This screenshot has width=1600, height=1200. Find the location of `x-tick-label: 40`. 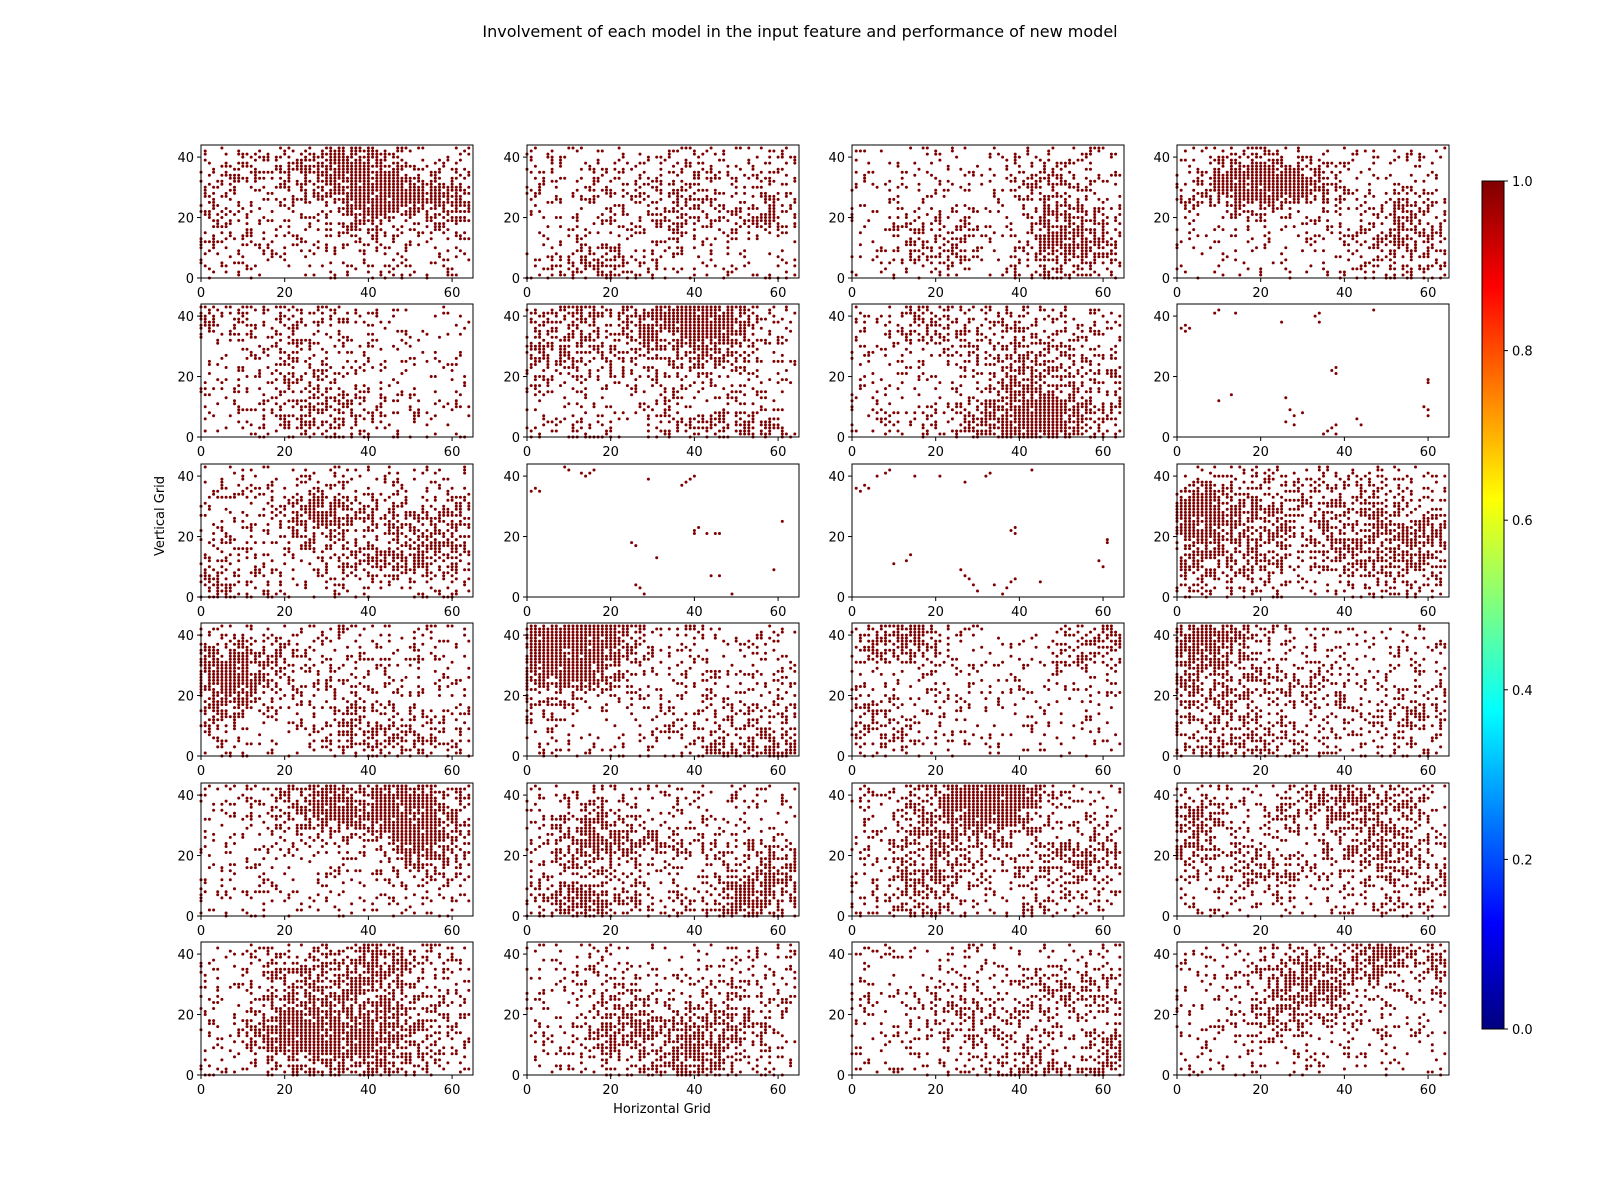

x-tick-label: 40 is located at coordinates (368, 452).